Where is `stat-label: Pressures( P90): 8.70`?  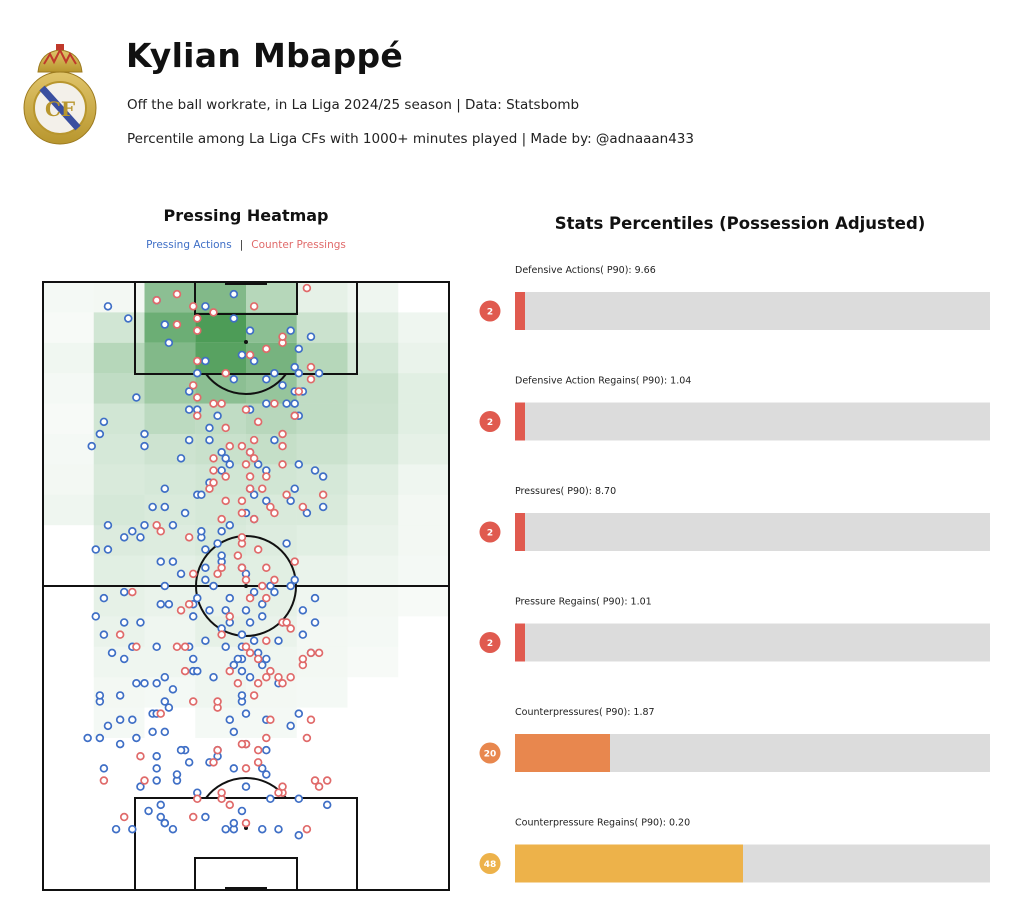 stat-label: Pressures( P90): 8.70 is located at coordinates (565, 491).